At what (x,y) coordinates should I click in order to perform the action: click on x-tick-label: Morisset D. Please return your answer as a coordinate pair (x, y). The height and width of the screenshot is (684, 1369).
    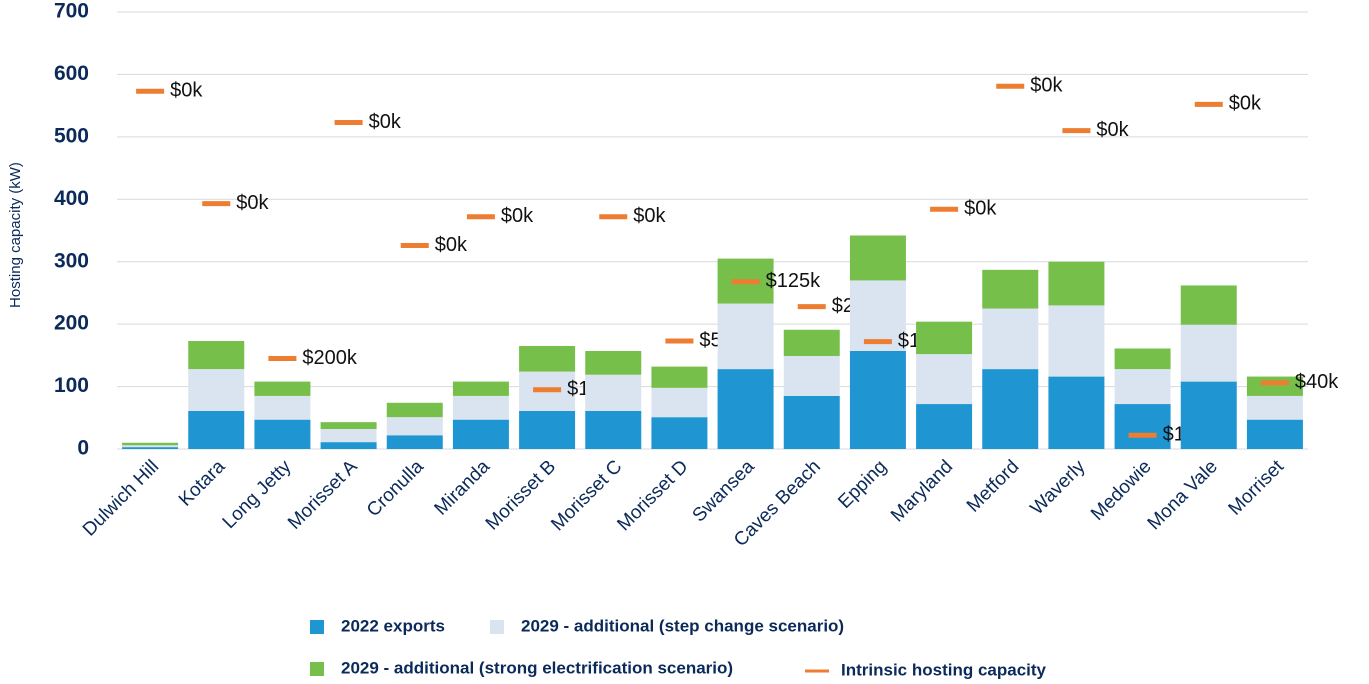
    Looking at the image, I should click on (652, 495).